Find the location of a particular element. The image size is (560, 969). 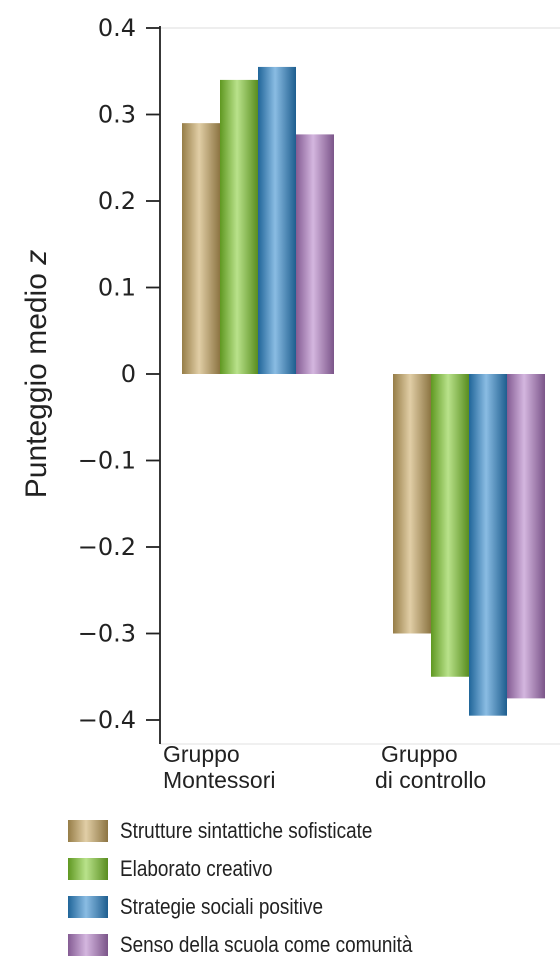

legend-item: Senso della scuola come comunità is located at coordinates (264, 945).